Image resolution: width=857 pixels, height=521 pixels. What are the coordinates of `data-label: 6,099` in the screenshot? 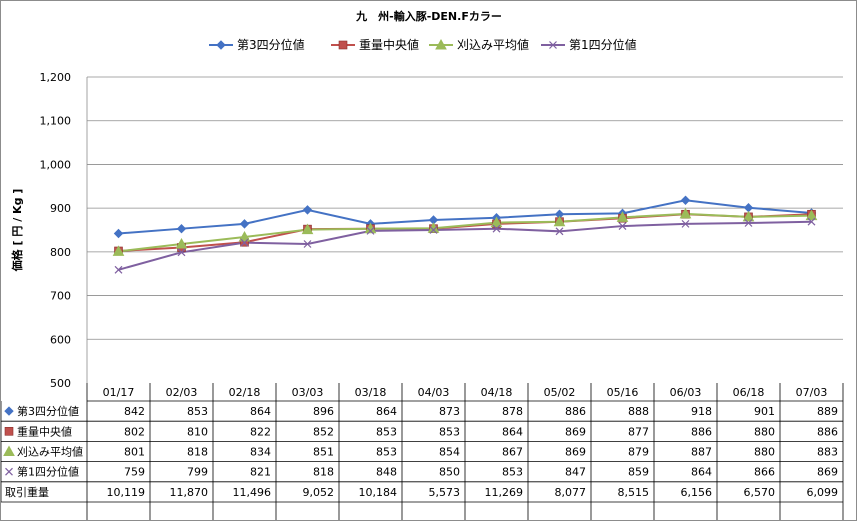 It's located at (823, 492).